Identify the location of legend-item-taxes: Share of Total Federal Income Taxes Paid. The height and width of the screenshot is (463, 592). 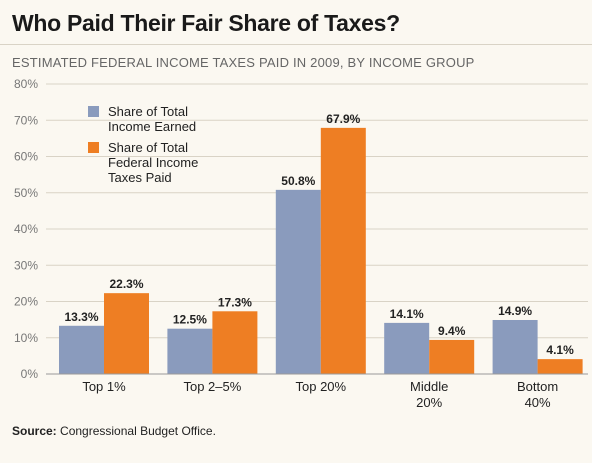
(153, 162).